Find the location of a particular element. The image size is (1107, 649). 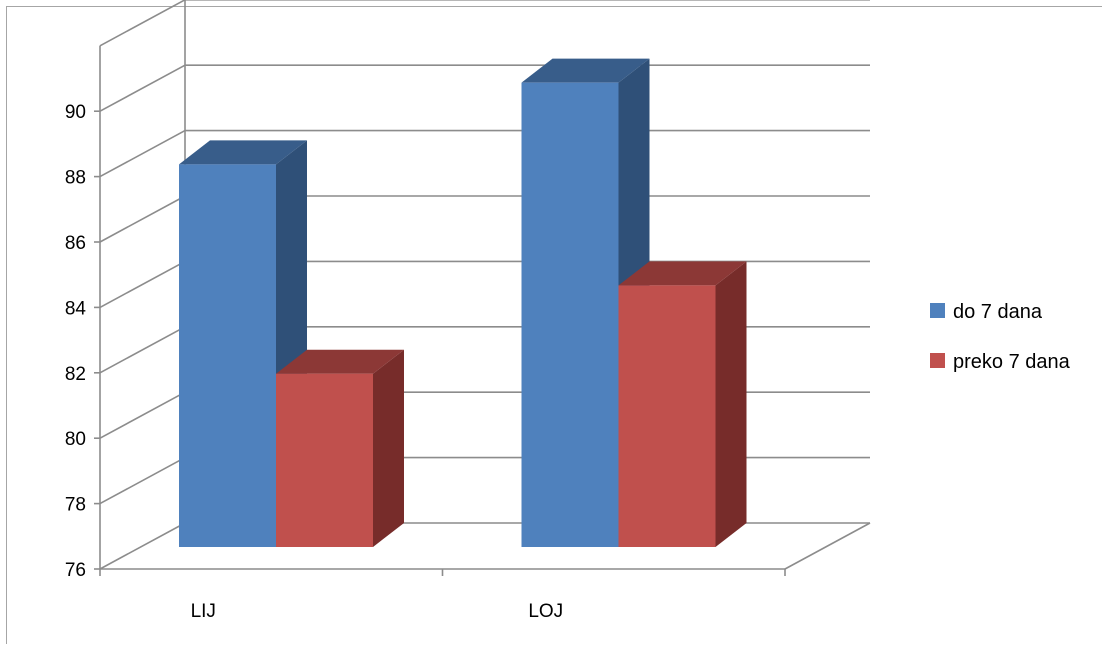

legend-item: preko 7 dana is located at coordinates (1000, 362).